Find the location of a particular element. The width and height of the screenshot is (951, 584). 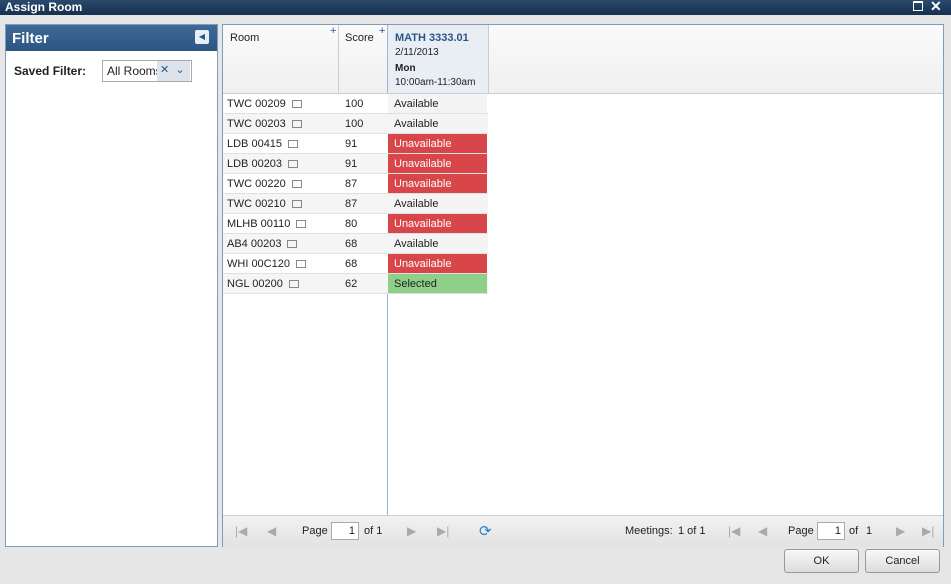

meetings-value: 1 of 1 is located at coordinates (692, 531).